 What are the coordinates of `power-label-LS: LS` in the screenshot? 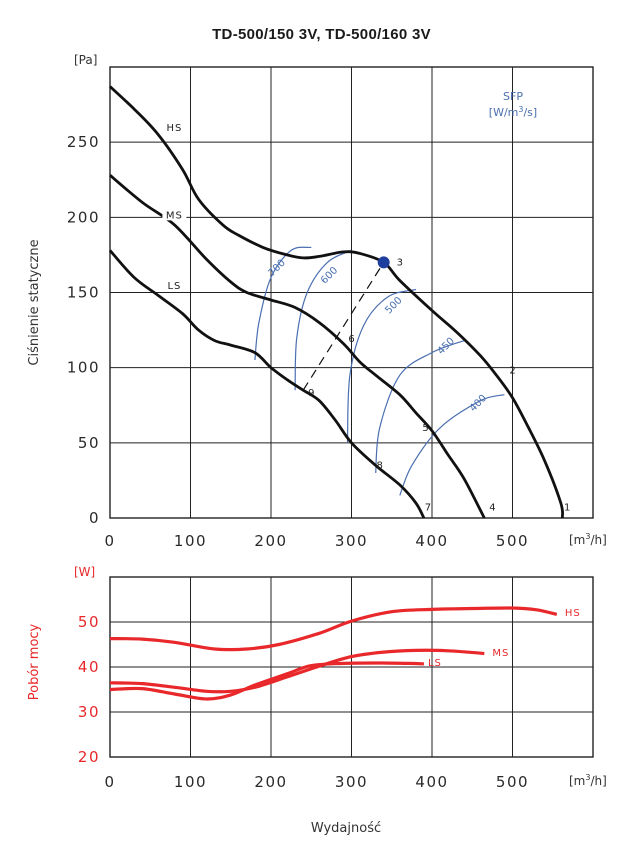 It's located at (435, 663).